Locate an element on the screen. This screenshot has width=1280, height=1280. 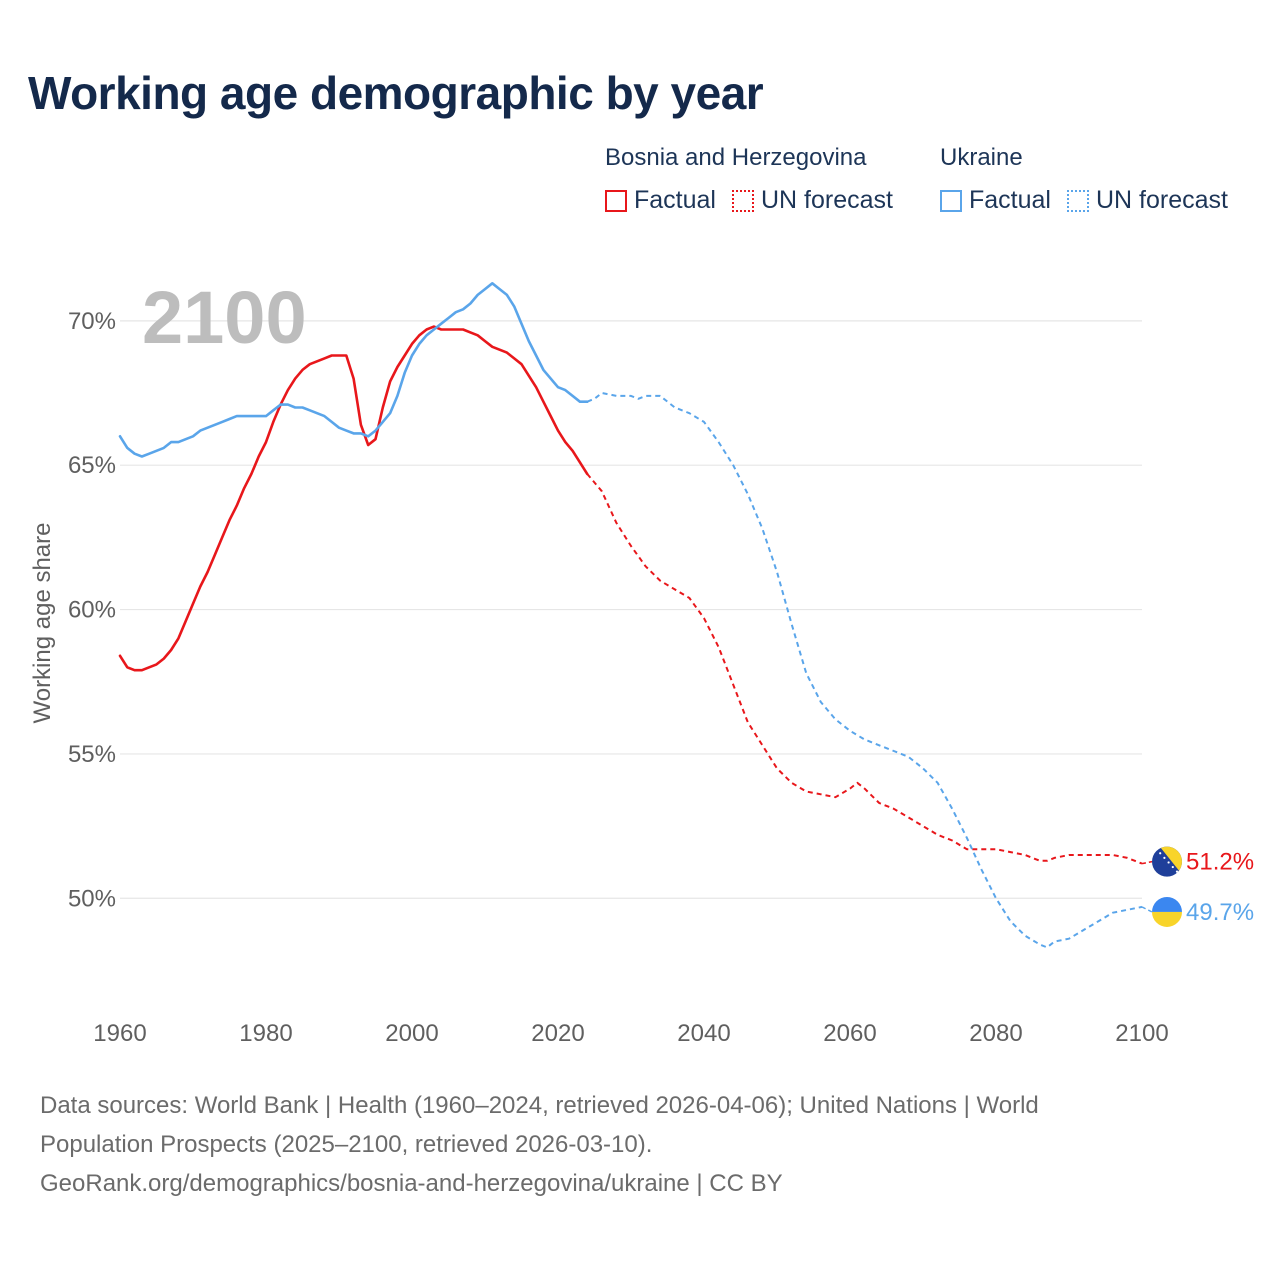
legend-group-ukraine: Ukraine Factual UN forecast is located at coordinates (1084, 179).